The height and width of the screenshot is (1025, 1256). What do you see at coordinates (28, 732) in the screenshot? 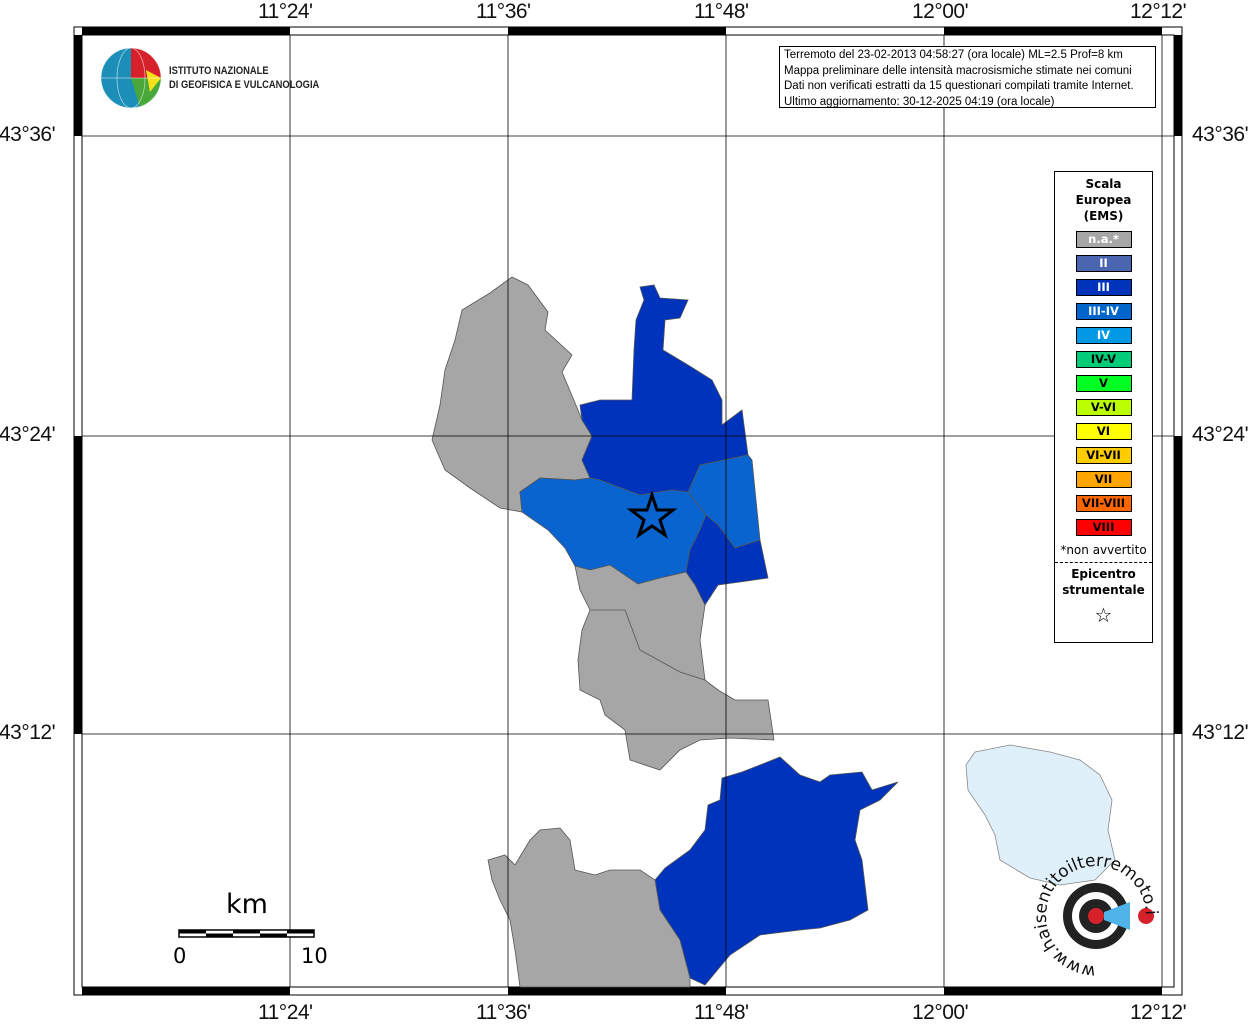
I see `lat-label-left: 43°12'` at bounding box center [28, 732].